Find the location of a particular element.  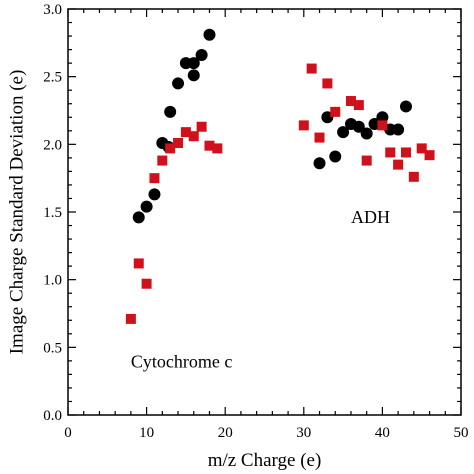

x-tick-label: 20 is located at coordinates (225, 433).